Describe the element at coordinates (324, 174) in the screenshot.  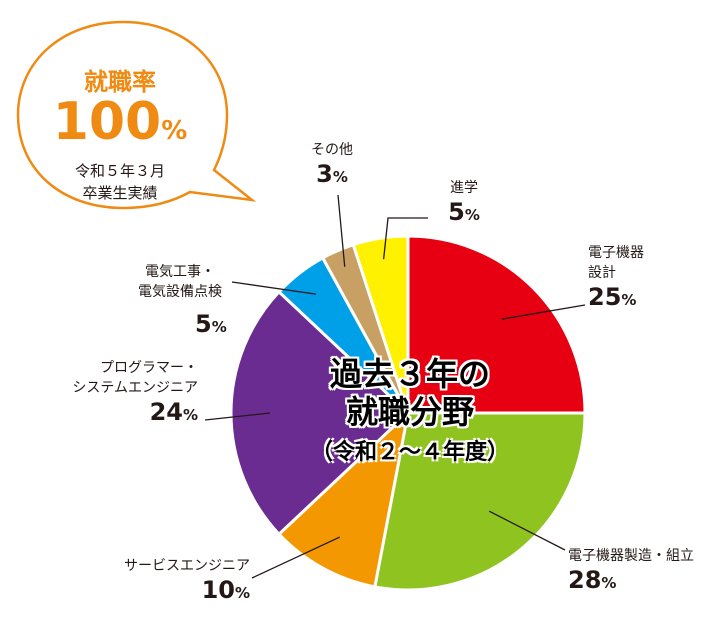
I see `slice-value-other-number: 3` at that location.